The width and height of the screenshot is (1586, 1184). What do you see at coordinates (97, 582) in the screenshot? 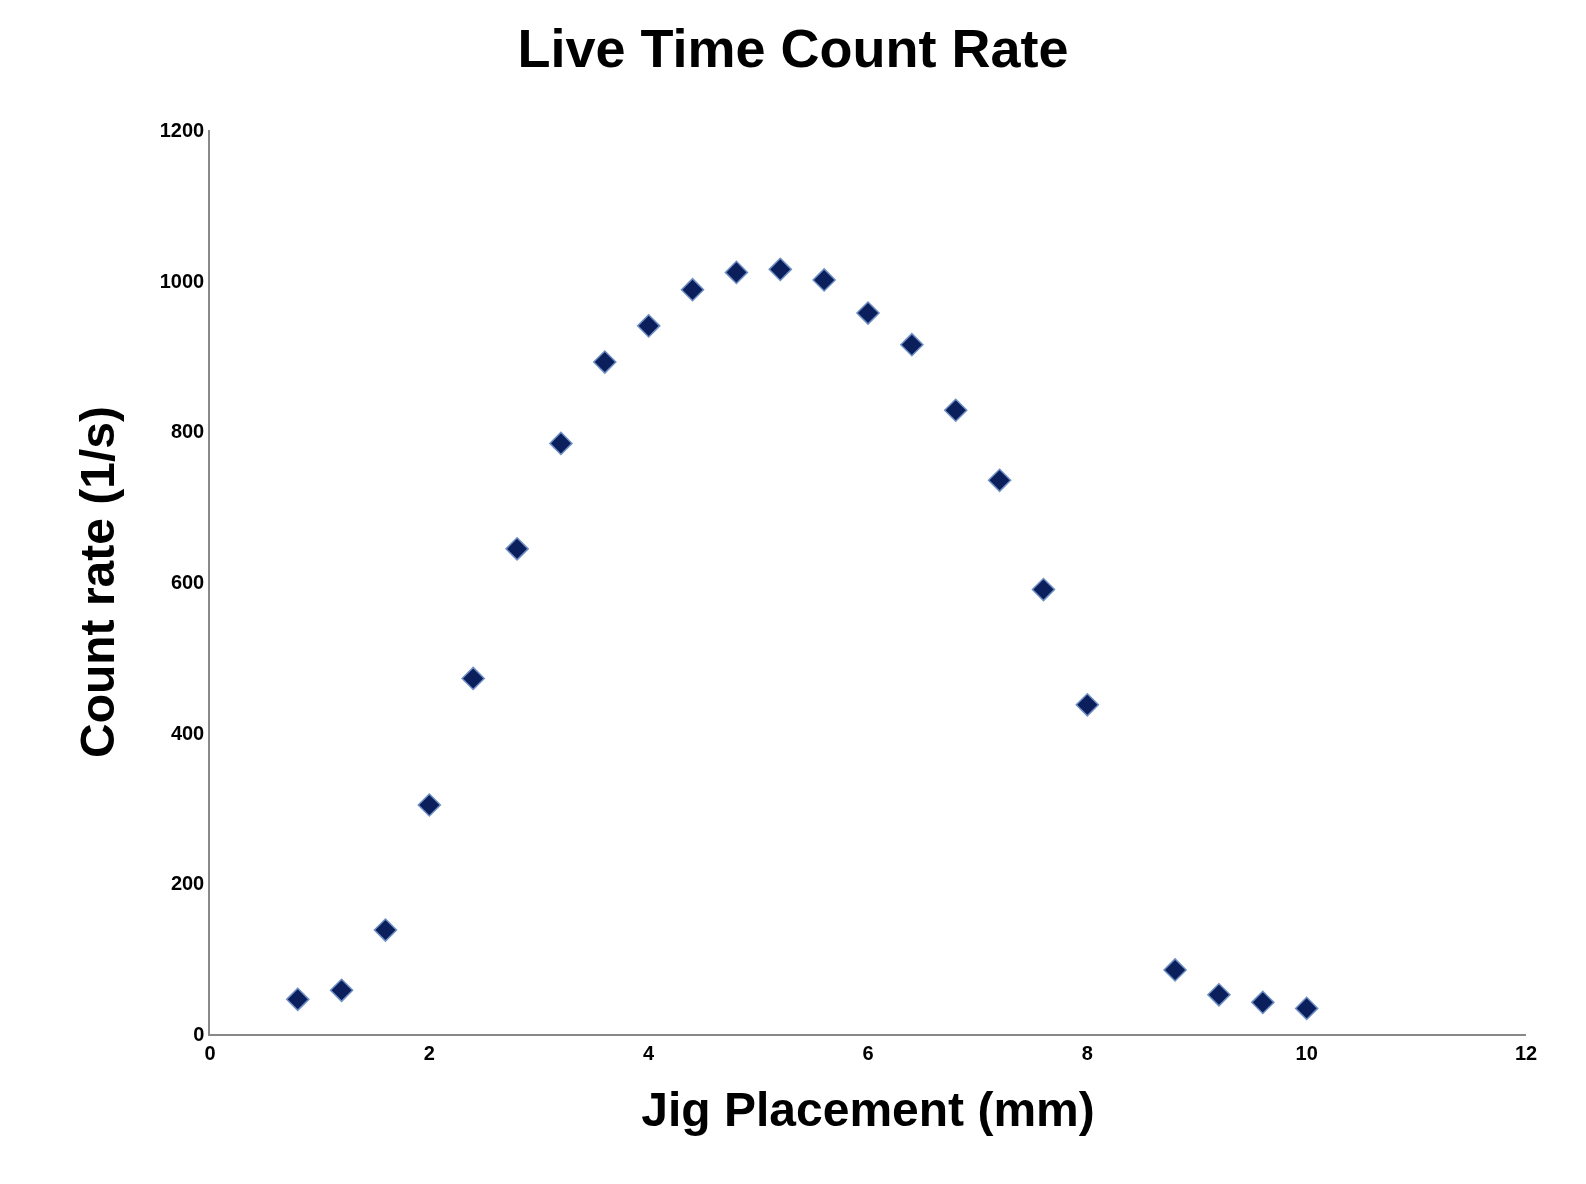
I see `y-axis-title: Count rate (1/s)` at bounding box center [97, 582].